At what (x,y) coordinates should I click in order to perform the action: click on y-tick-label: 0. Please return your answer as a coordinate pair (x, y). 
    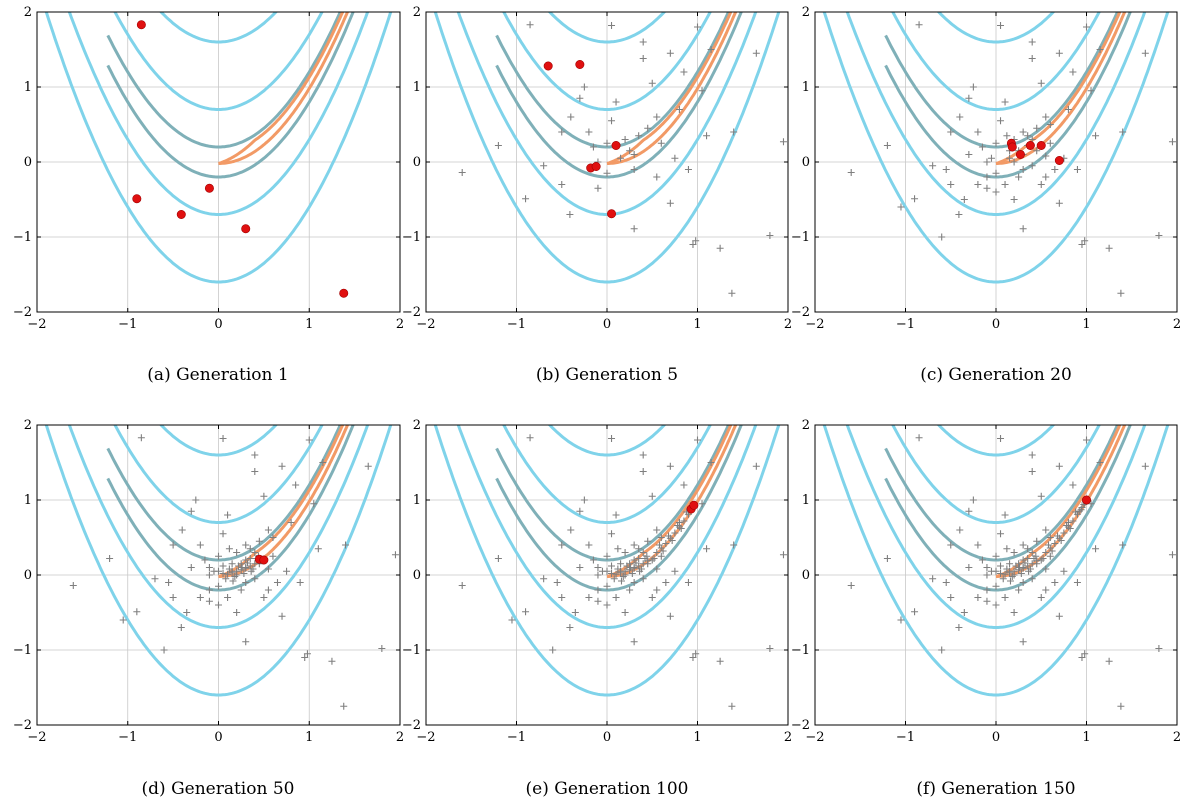
    Looking at the image, I should click on (806, 575).